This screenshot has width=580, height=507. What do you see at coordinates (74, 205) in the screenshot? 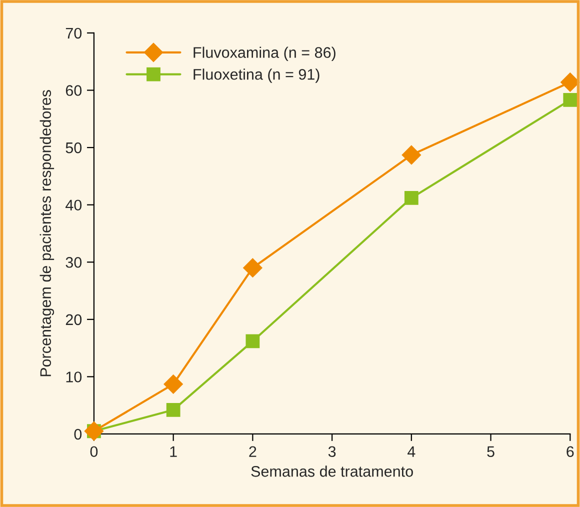
I see `y-tick-label: 40` at bounding box center [74, 205].